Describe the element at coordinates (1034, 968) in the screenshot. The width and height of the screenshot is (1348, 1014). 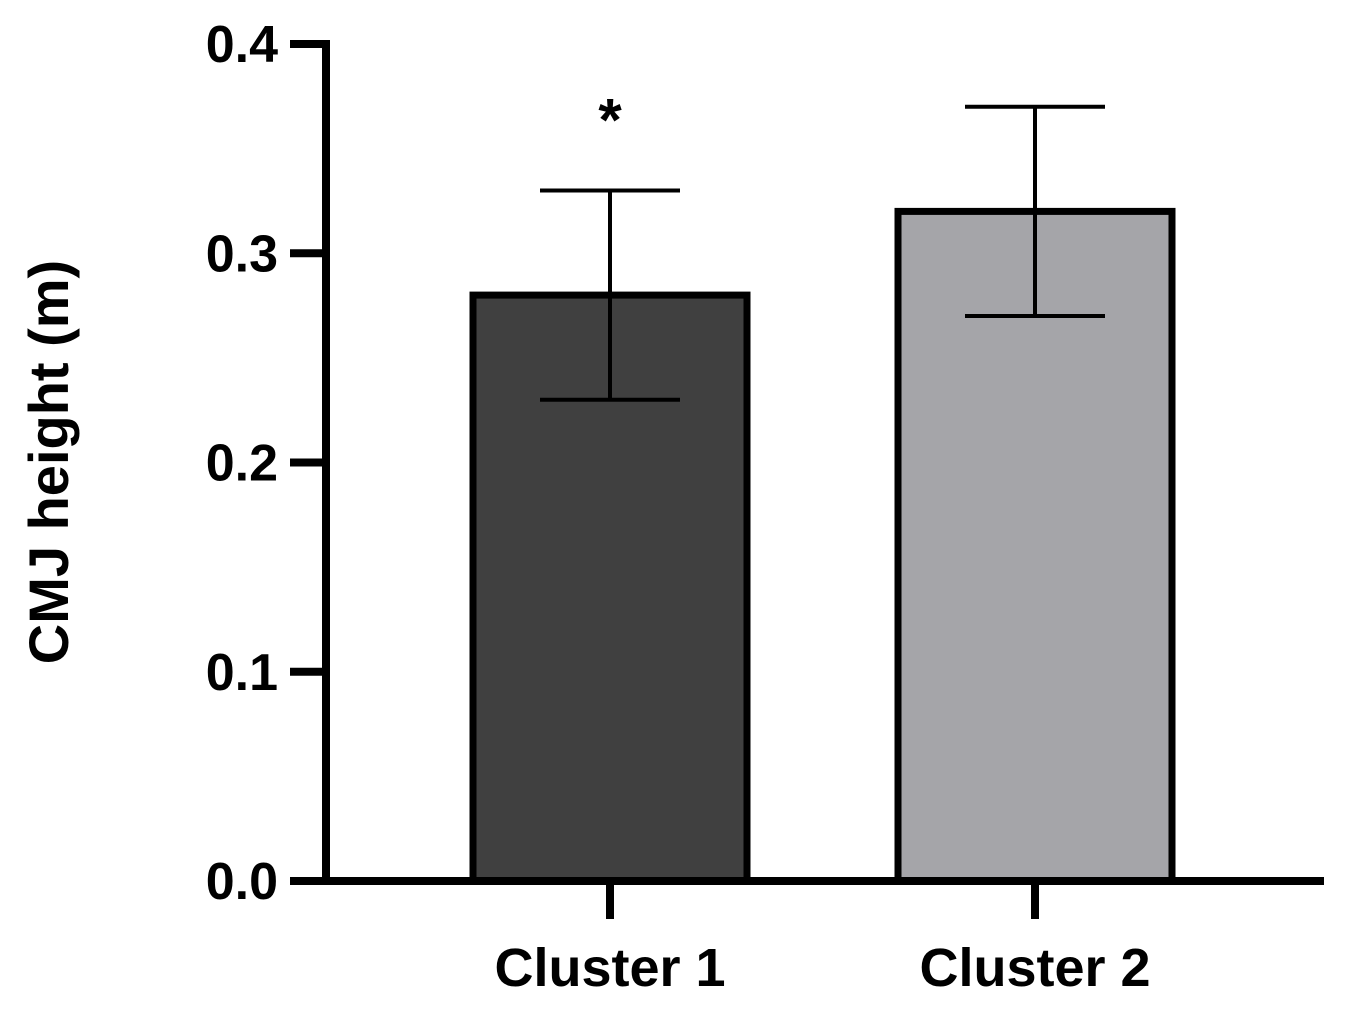
I see `x-tick-label-cluster-2: Cluster 2` at that location.